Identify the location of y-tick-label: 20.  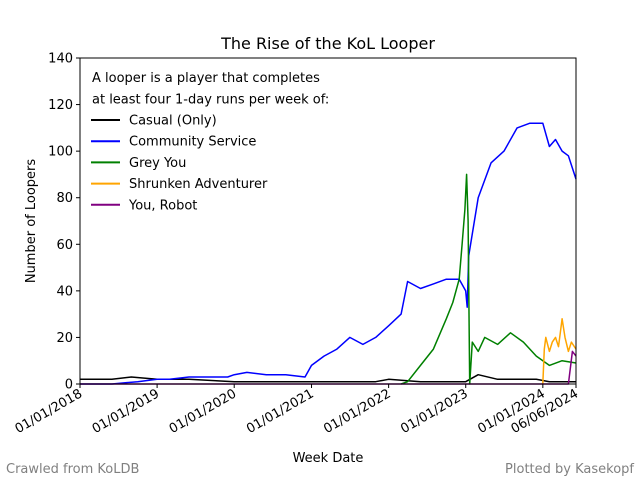
(64, 338).